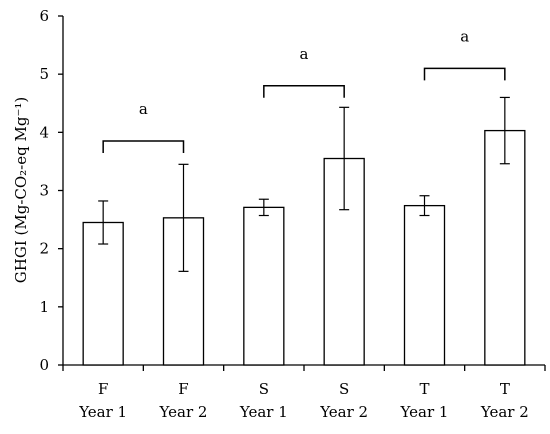  Describe the element at coordinates (44, 249) in the screenshot. I see `y-tick-label: 2` at that location.